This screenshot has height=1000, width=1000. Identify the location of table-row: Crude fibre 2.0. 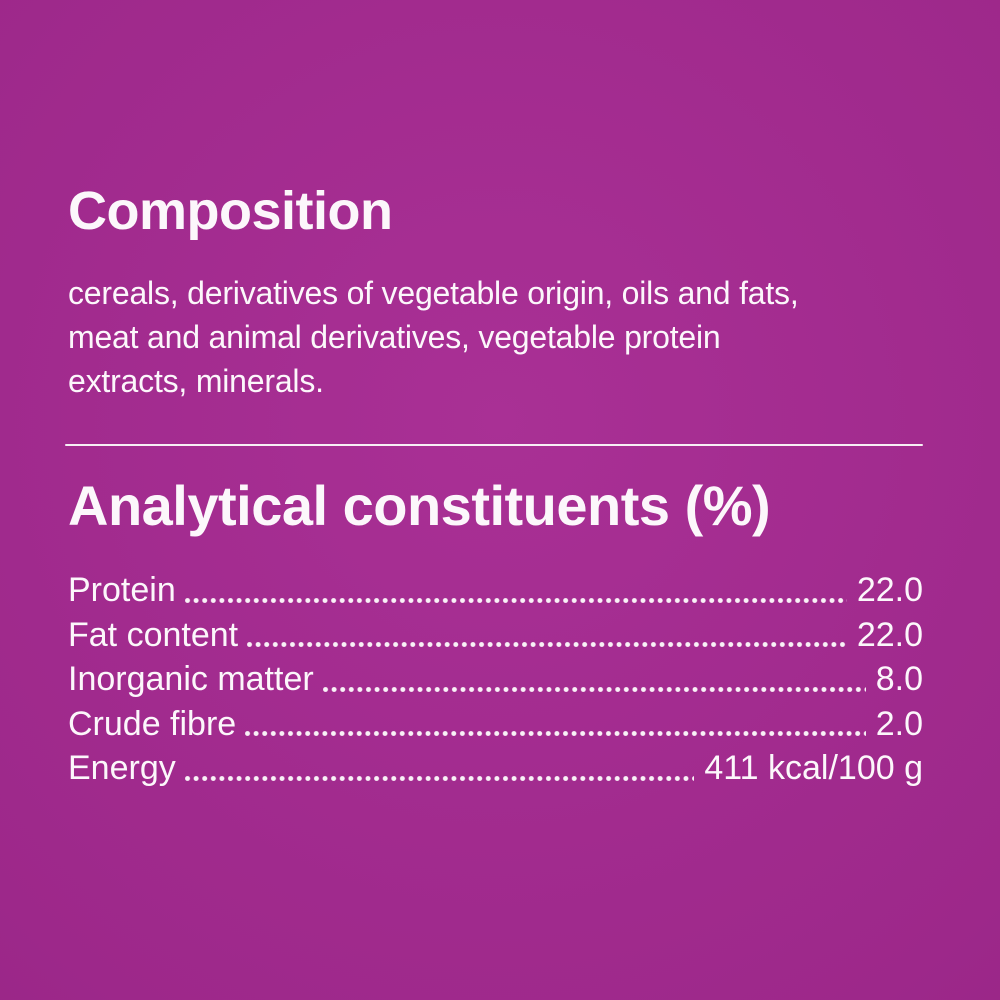
(495, 724).